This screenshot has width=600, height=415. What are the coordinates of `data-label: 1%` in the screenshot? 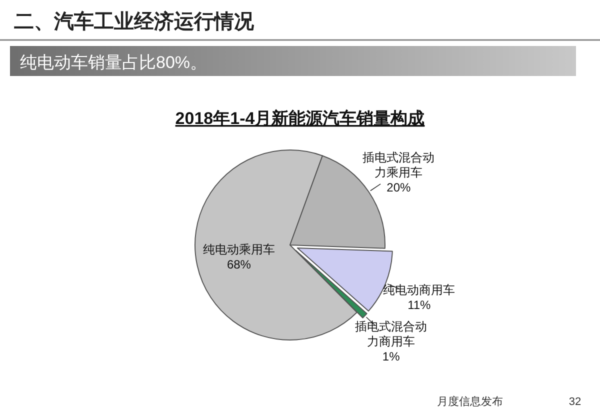 It's located at (391, 357).